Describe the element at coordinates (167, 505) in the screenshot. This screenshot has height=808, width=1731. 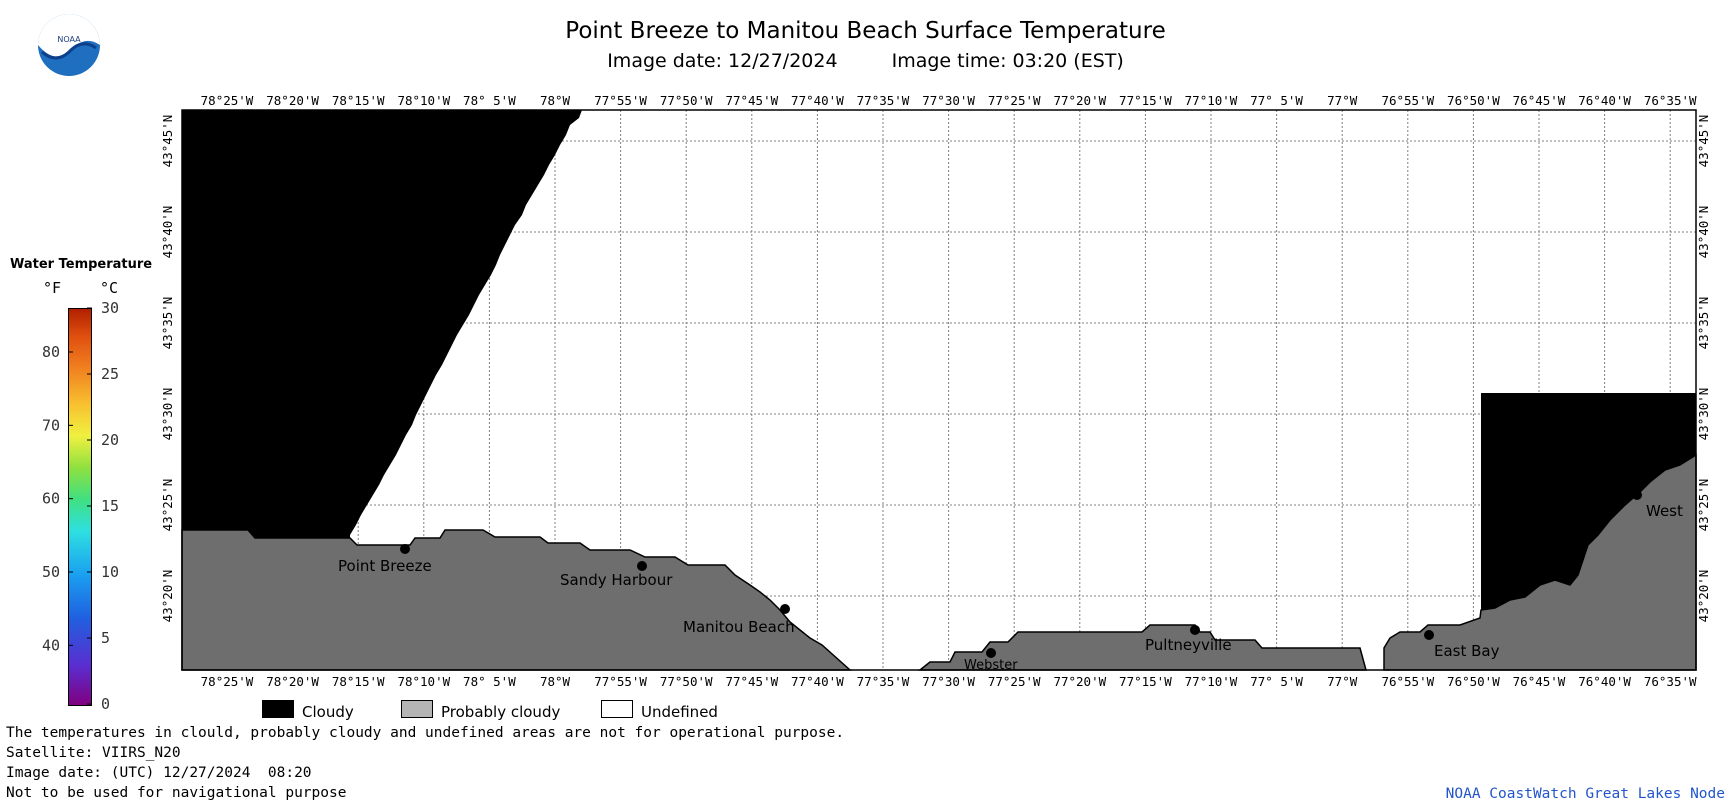
I see `lat-label-left: 43°25'N` at that location.